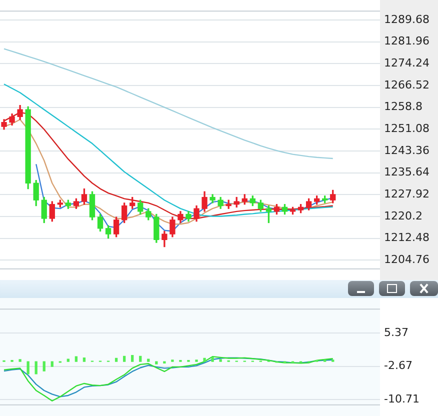 The height and width of the screenshot is (416, 438). Describe the element at coordinates (407, 85) in the screenshot. I see `y-tick-label: 1266.52` at that location.